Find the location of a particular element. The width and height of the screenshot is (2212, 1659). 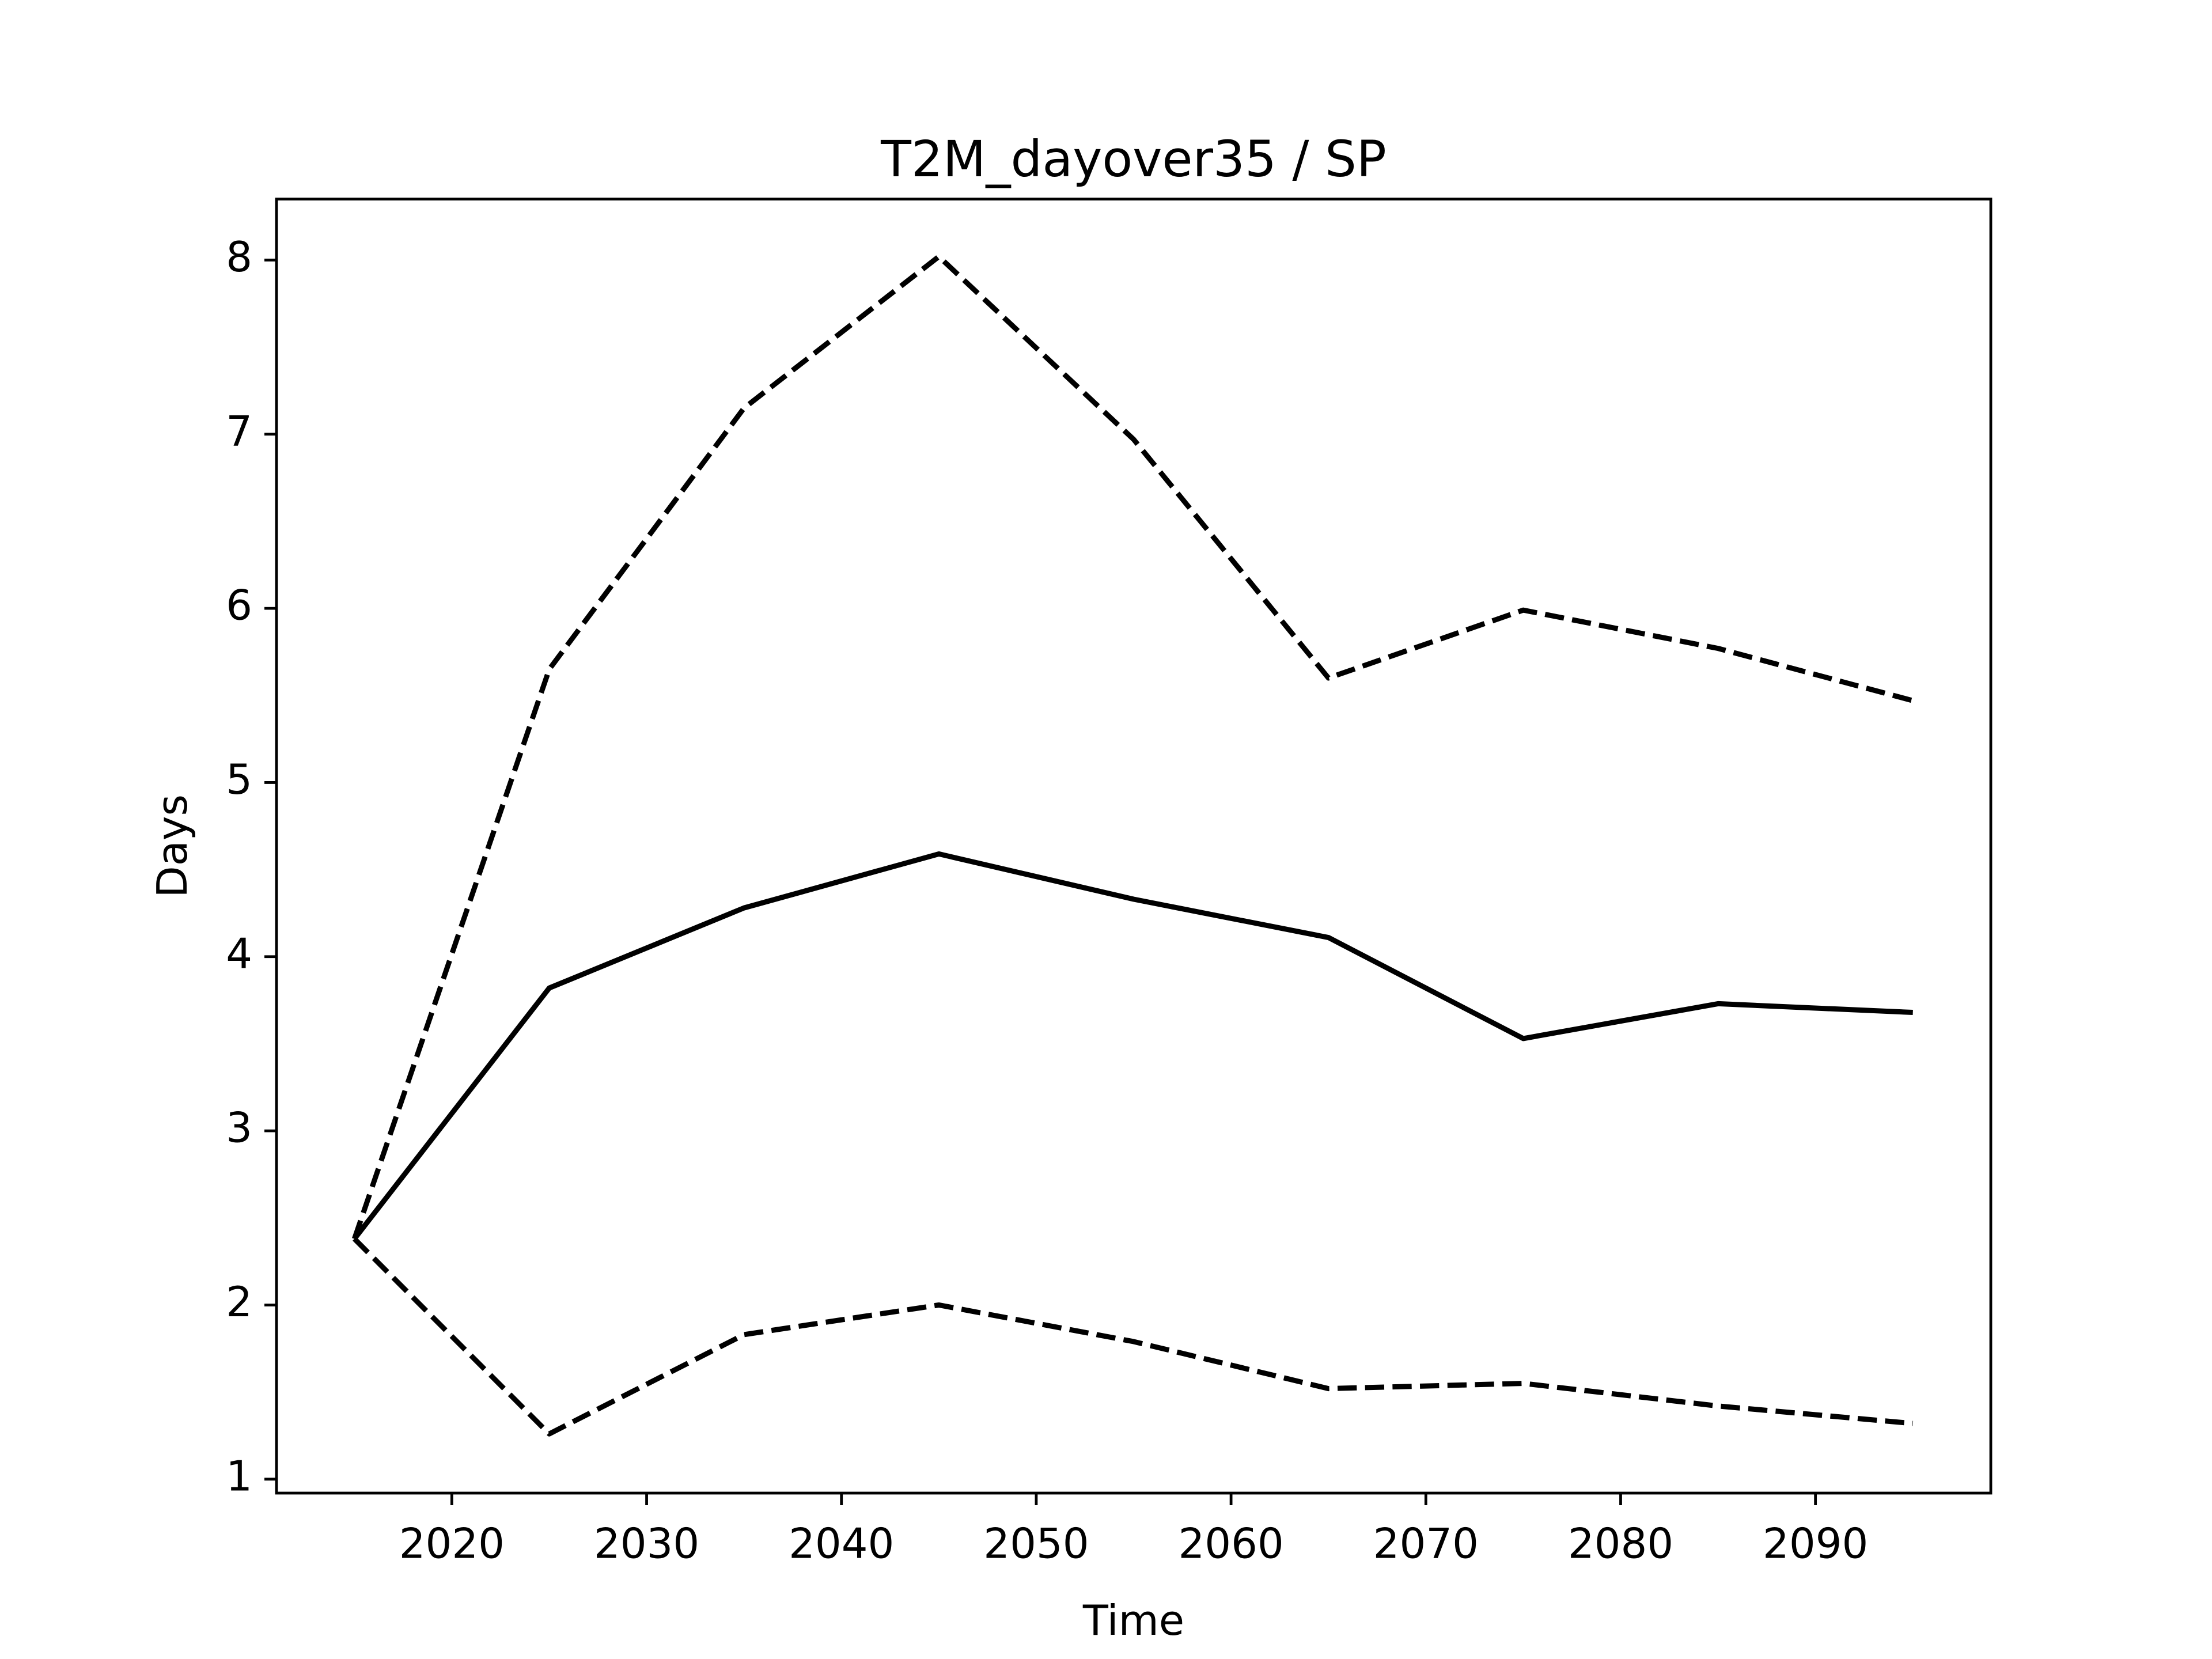

y-tick-label: 1 is located at coordinates (239, 1476).